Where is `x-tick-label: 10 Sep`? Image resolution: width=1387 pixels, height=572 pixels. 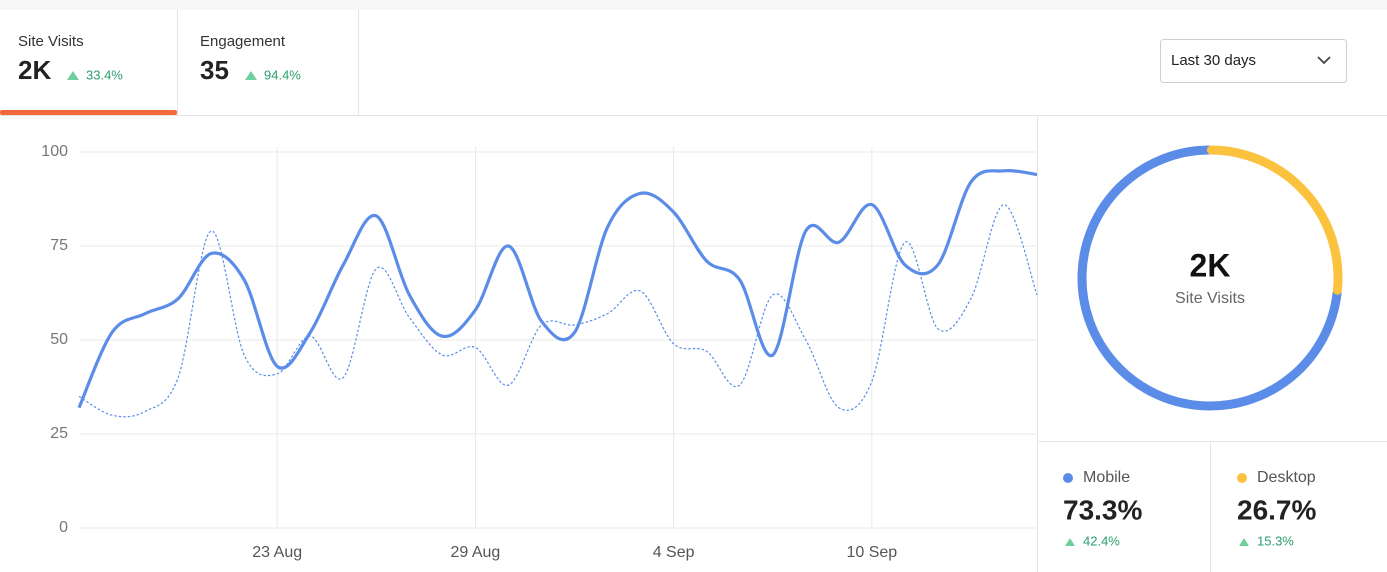
x-tick-label: 10 Sep is located at coordinates (871, 552).